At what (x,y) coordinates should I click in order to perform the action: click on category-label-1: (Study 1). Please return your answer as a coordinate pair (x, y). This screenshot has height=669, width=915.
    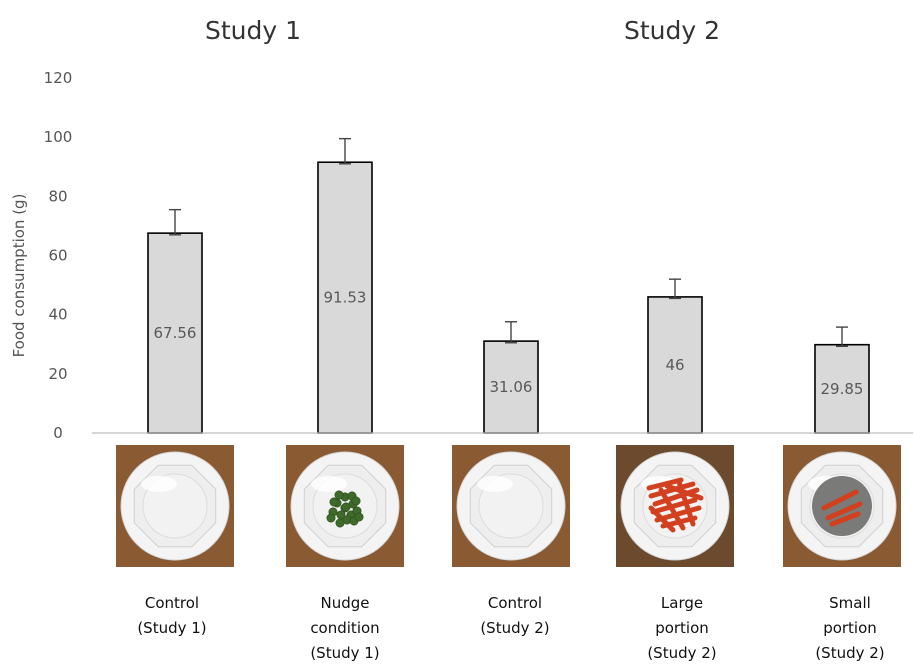
    Looking at the image, I should click on (171, 628).